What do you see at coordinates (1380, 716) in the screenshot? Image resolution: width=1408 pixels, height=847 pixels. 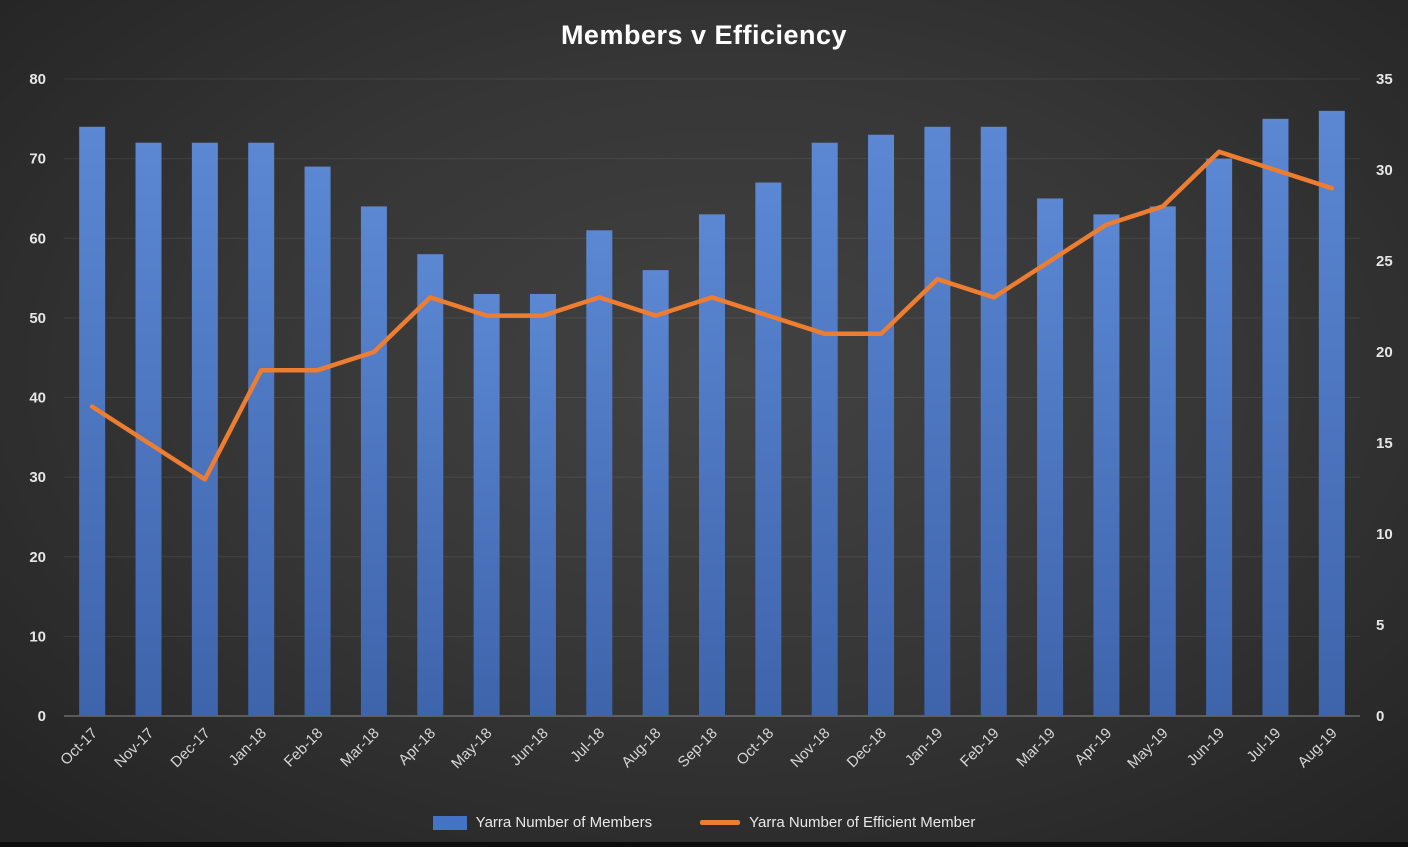 I see `right-axis-label-0: 0` at bounding box center [1380, 716].